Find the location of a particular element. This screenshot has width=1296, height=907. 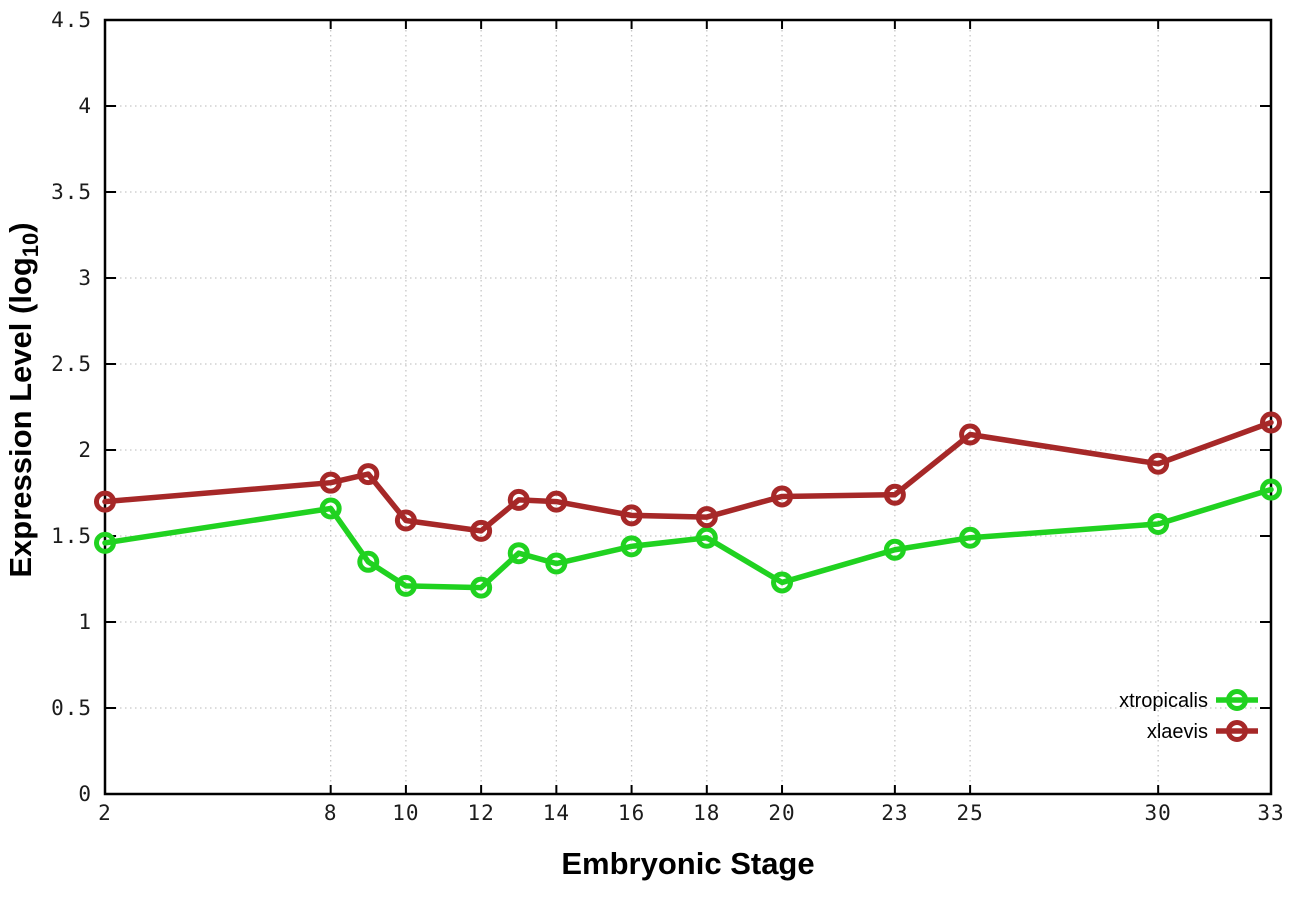

y-tick-label-0: 0 is located at coordinates (85, 794).